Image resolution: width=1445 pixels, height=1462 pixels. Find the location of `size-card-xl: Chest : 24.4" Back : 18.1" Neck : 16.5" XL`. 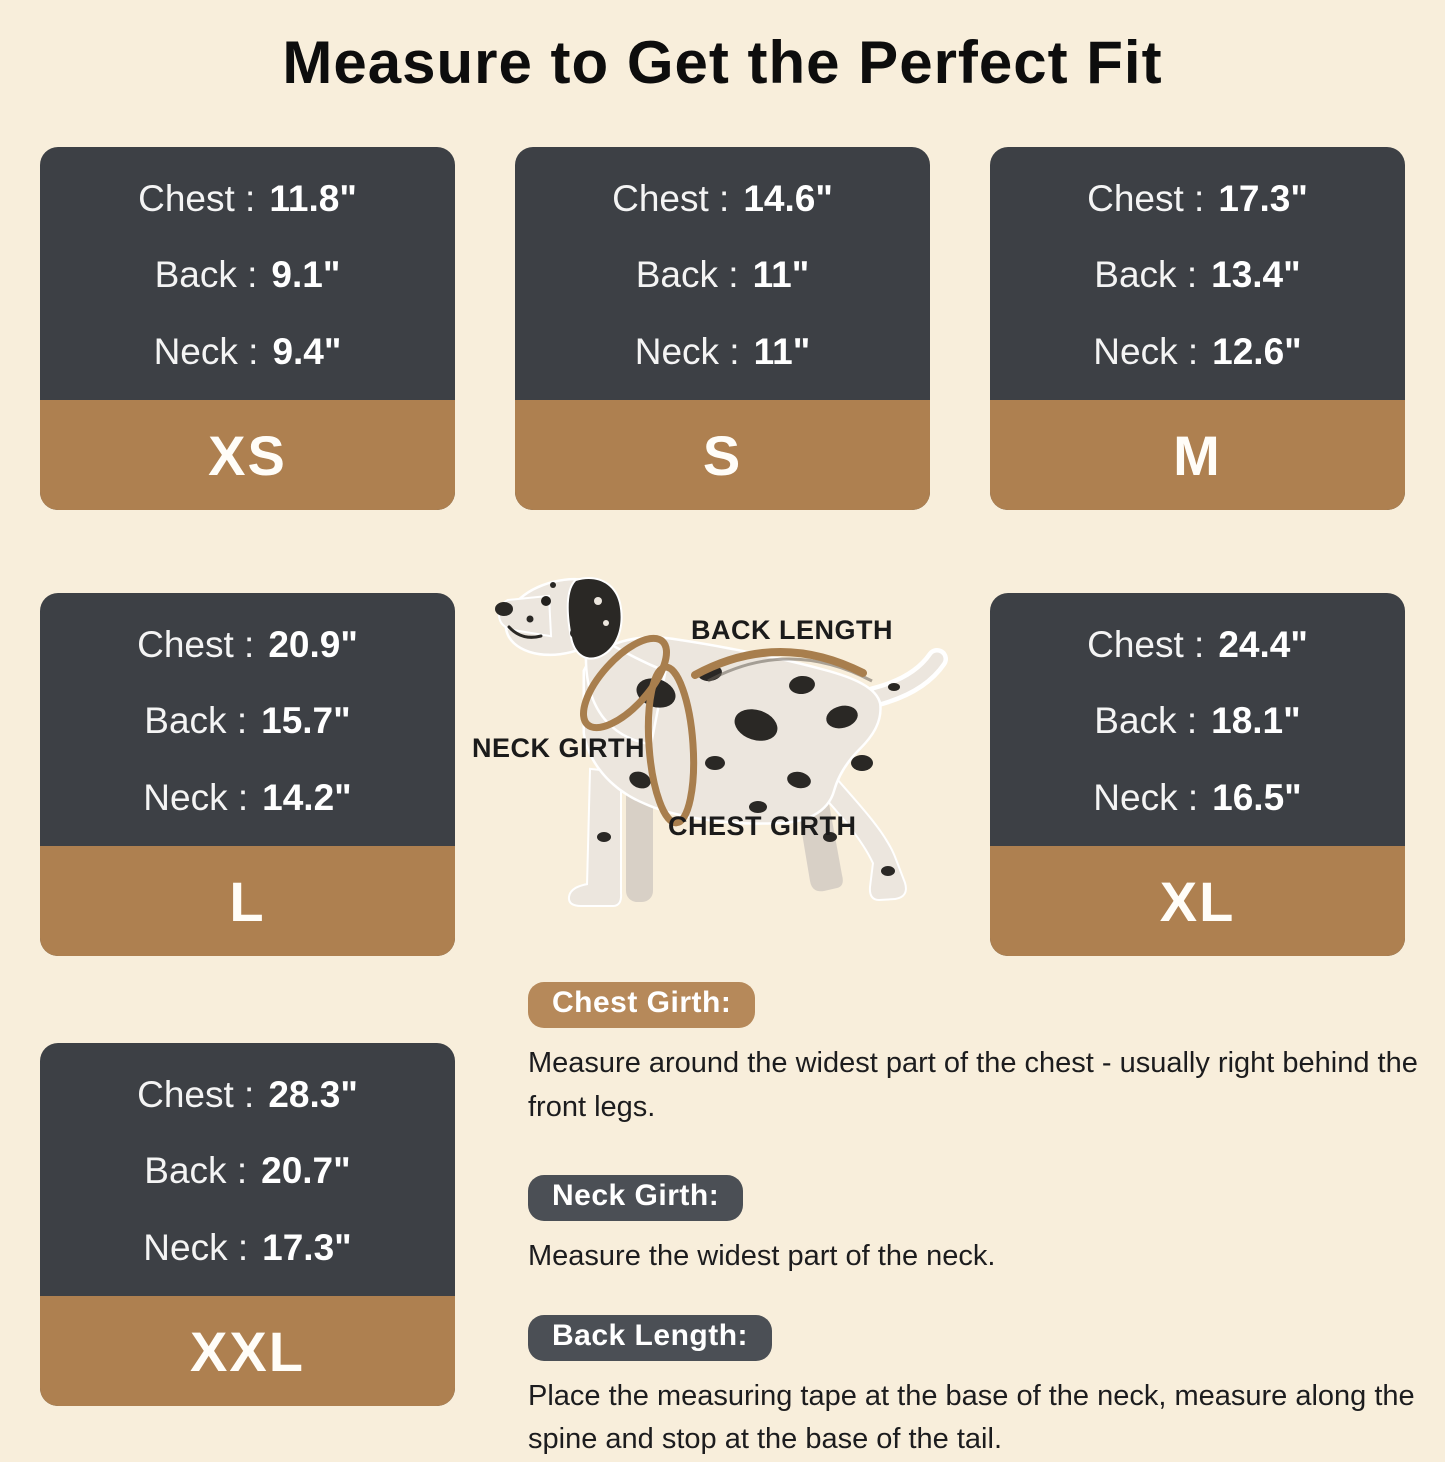

size-card-xl: Chest : 24.4" Back : 18.1" Neck : 16.5" XL is located at coordinates (1197, 774).